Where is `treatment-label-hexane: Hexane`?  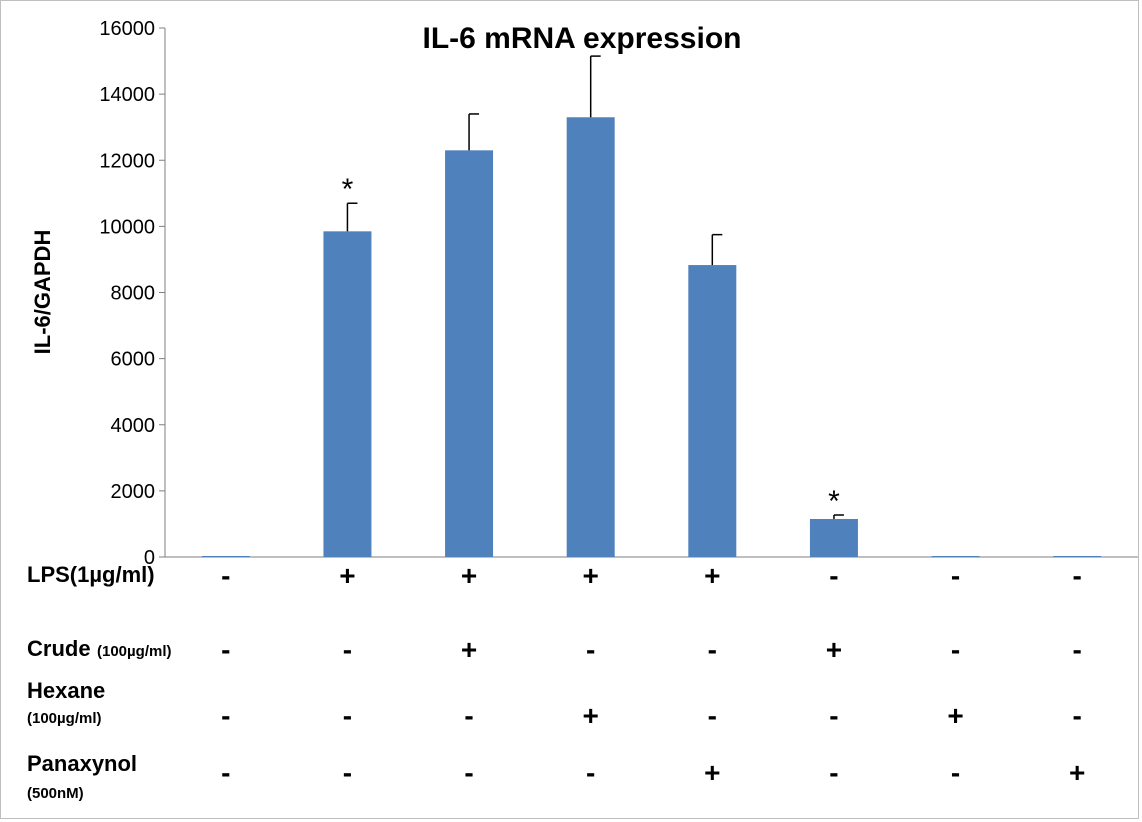
treatment-label-hexane: Hexane is located at coordinates (66, 690).